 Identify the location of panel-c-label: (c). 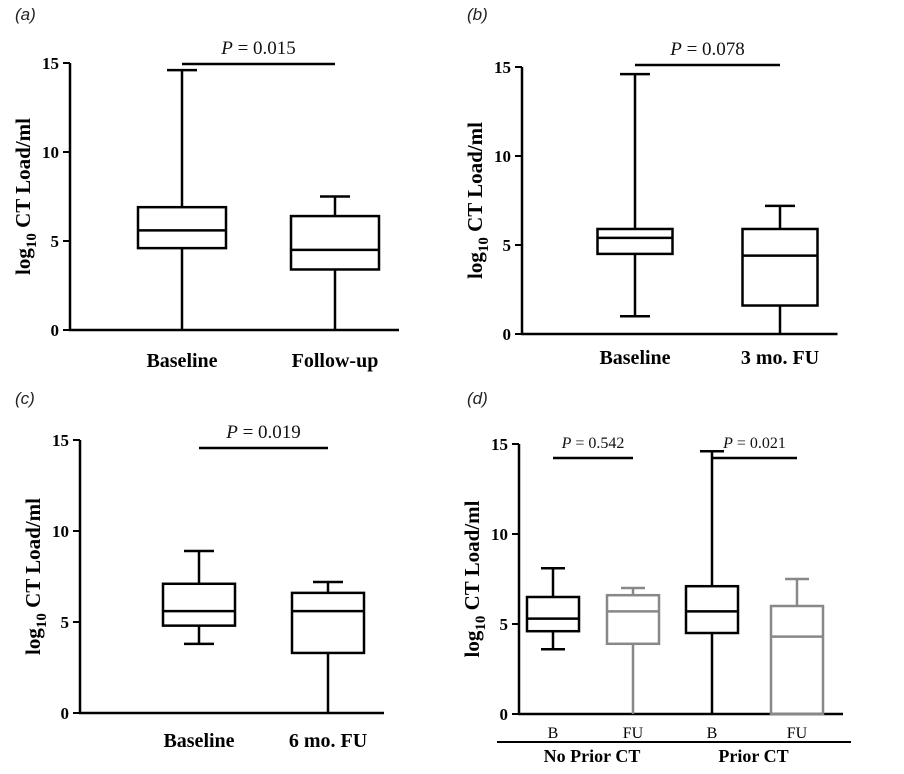
(25, 398).